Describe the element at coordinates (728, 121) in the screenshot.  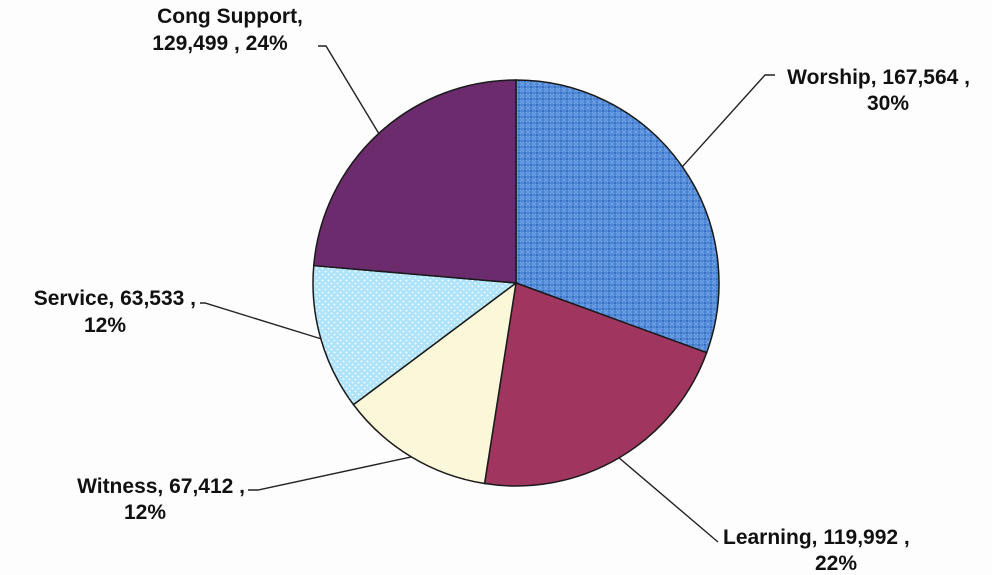
I see `leader-line-worship` at that location.